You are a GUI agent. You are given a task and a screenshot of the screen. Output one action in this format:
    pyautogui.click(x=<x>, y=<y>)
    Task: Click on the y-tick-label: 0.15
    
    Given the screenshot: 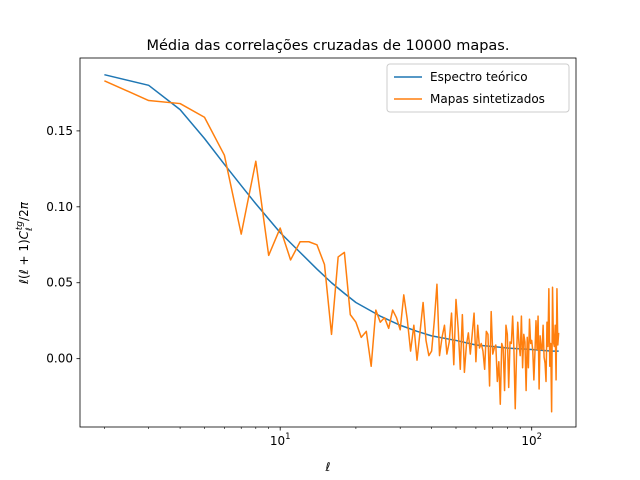 What is the action you would take?
    pyautogui.click(x=59, y=131)
    